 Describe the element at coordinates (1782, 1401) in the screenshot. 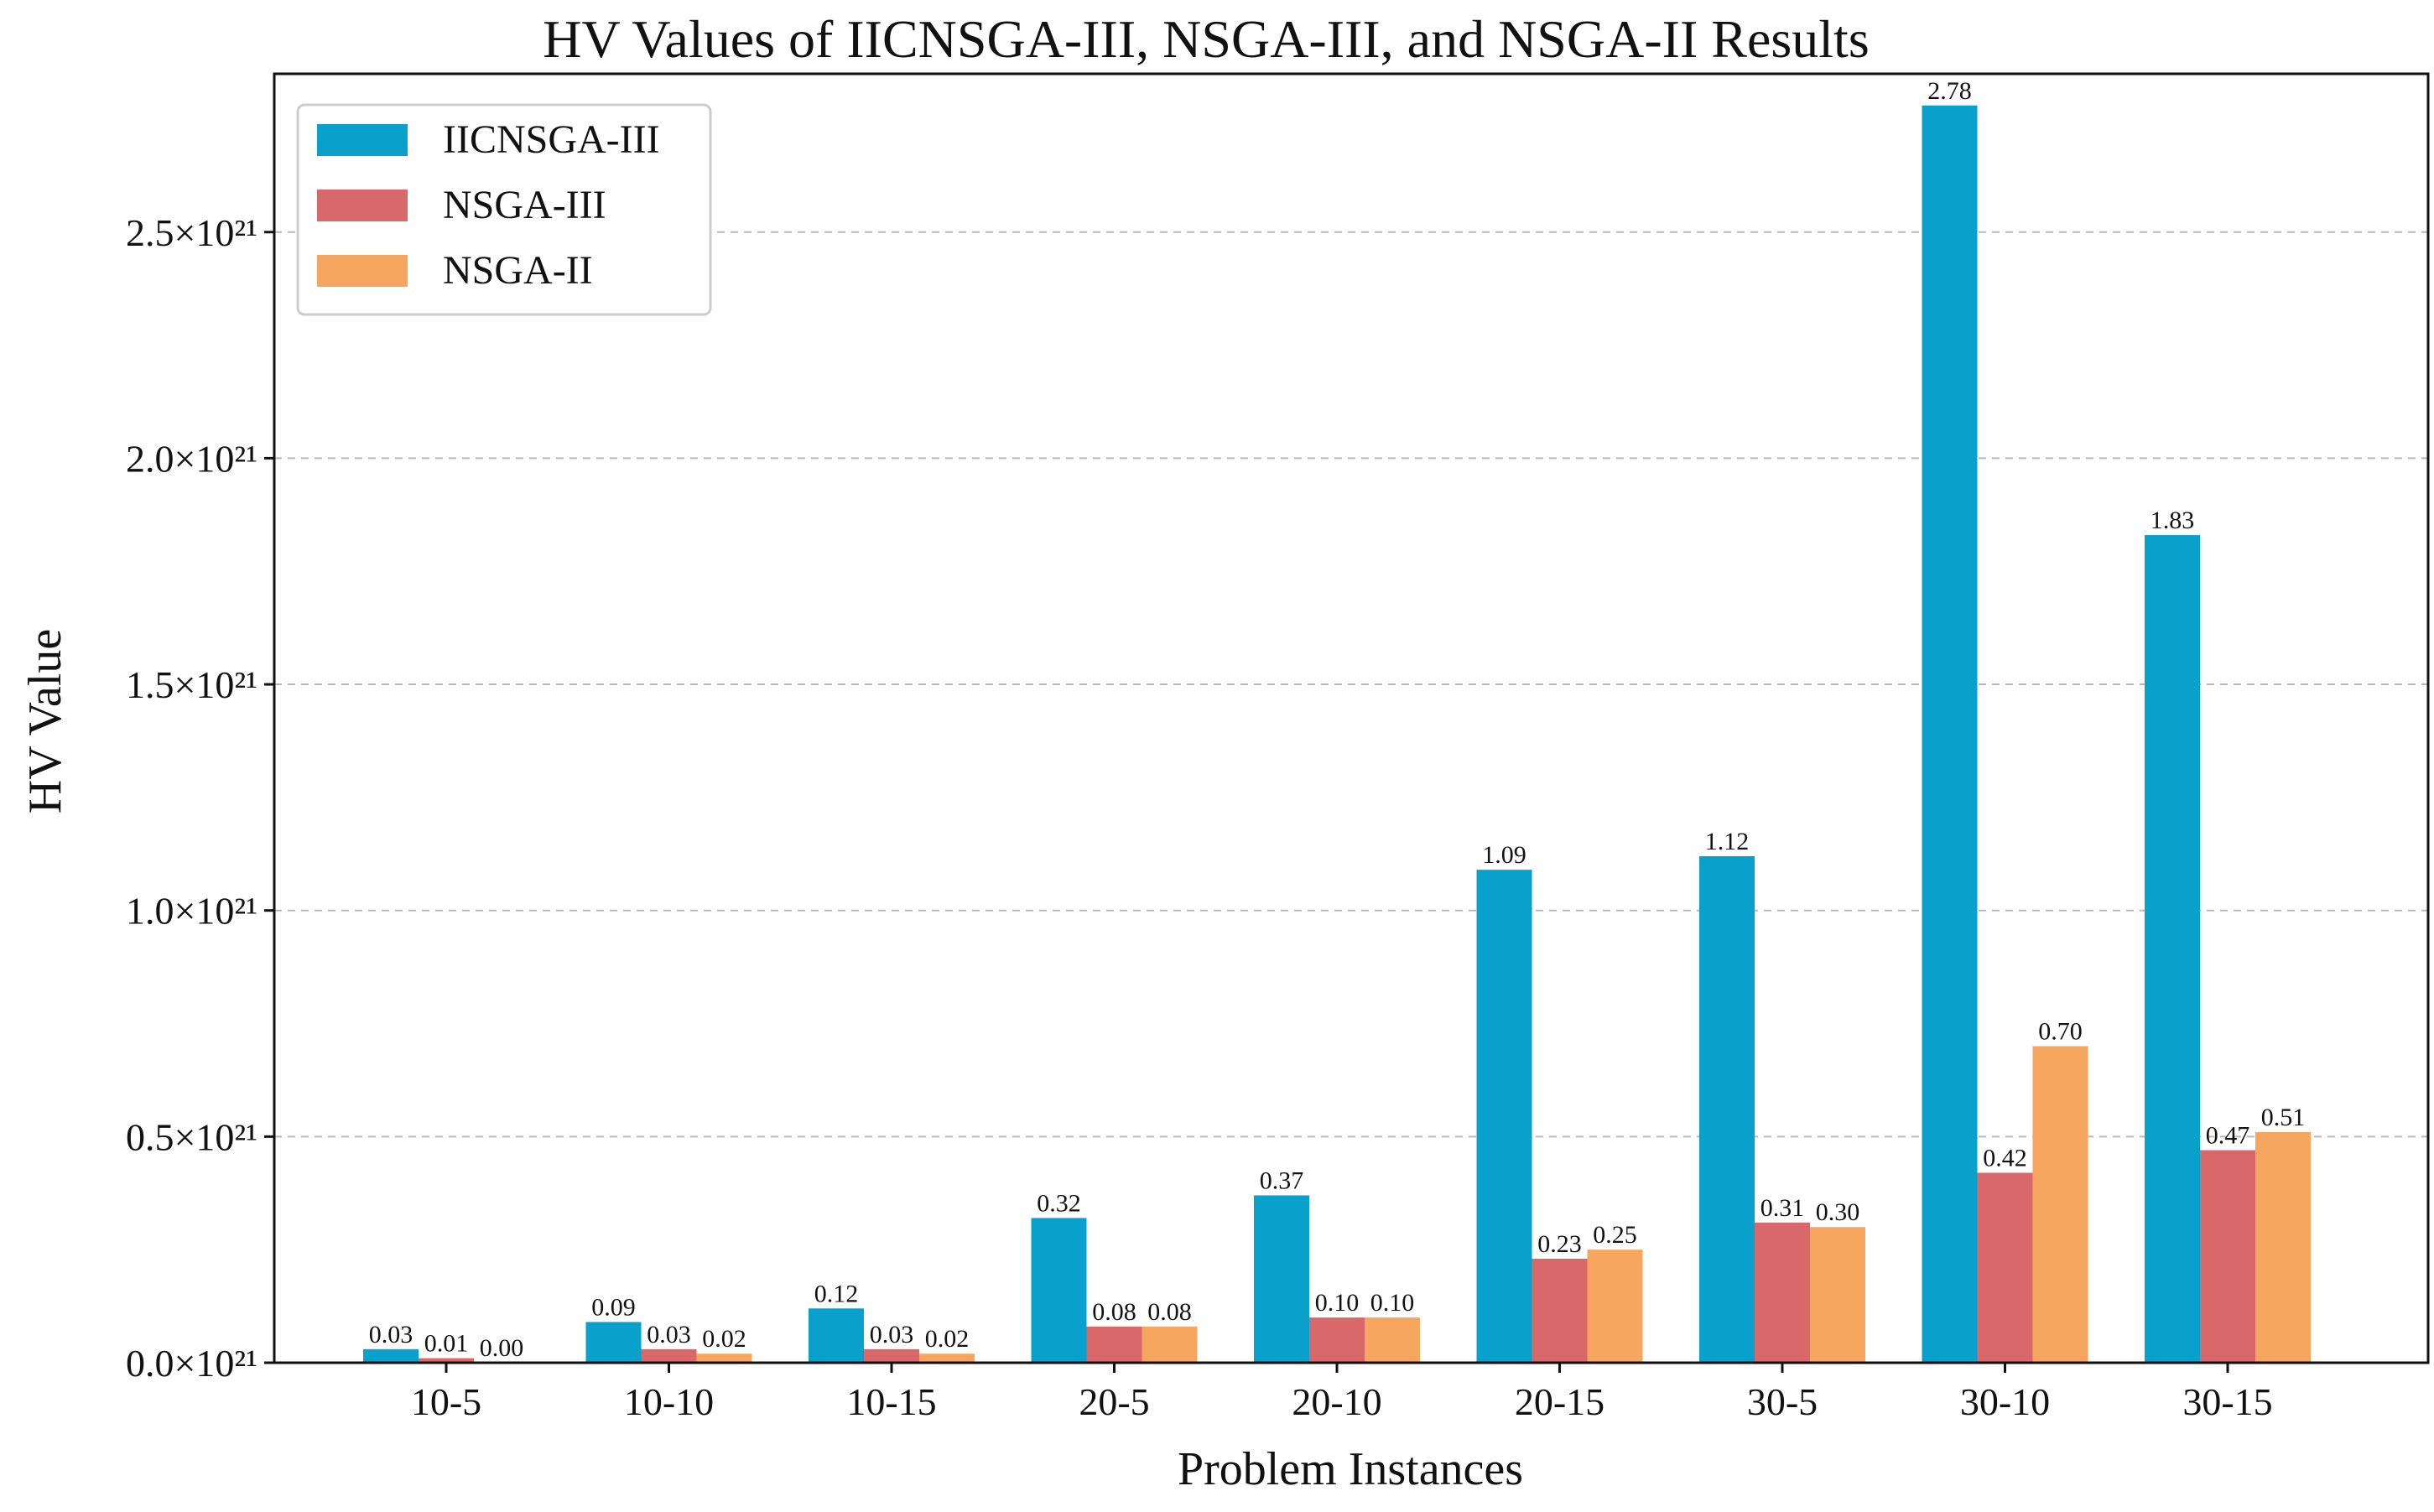

I see `x-tick-label: 30-5` at that location.